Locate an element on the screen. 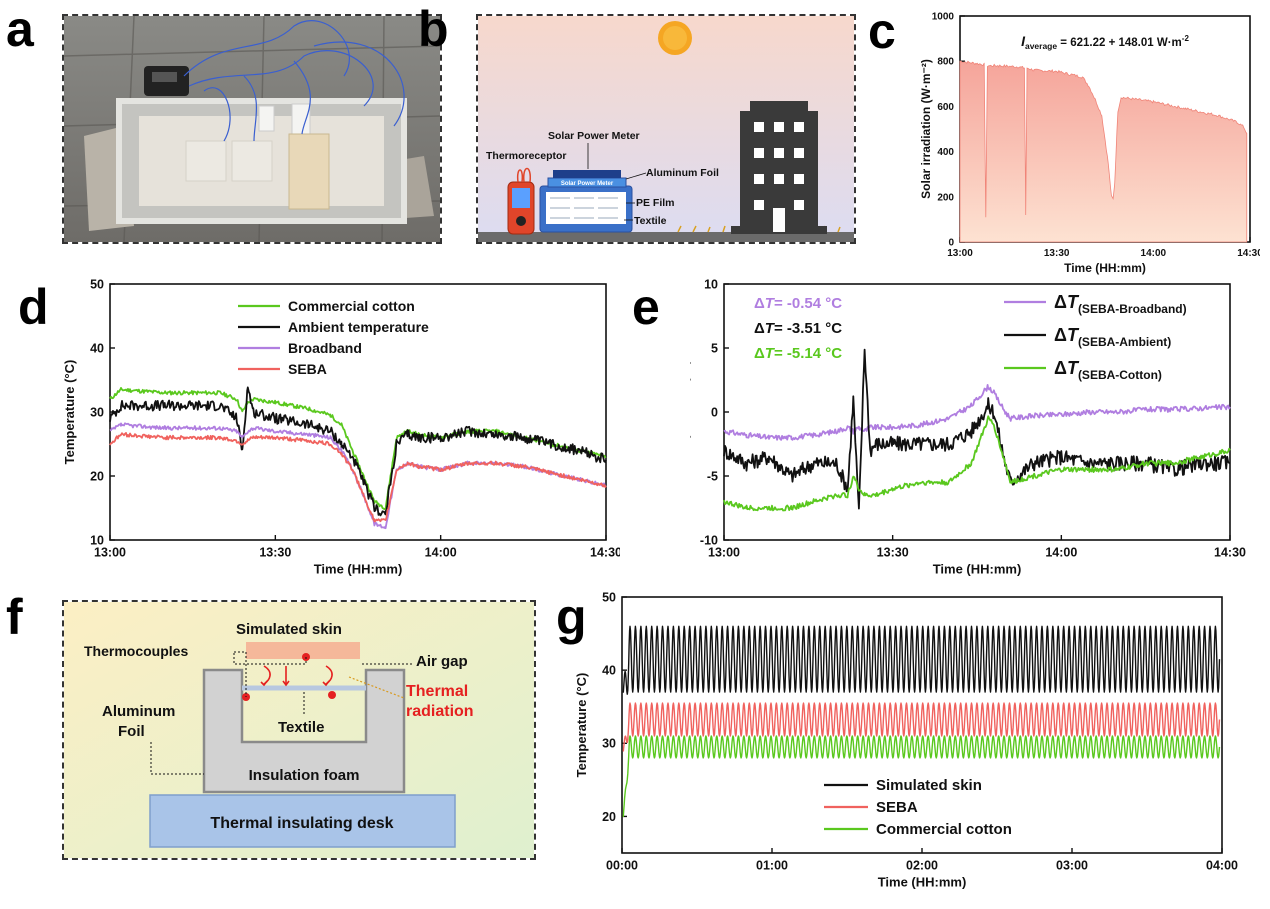 This screenshot has height=909, width=1270. solar-power-meter is located at coordinates (587, 174).